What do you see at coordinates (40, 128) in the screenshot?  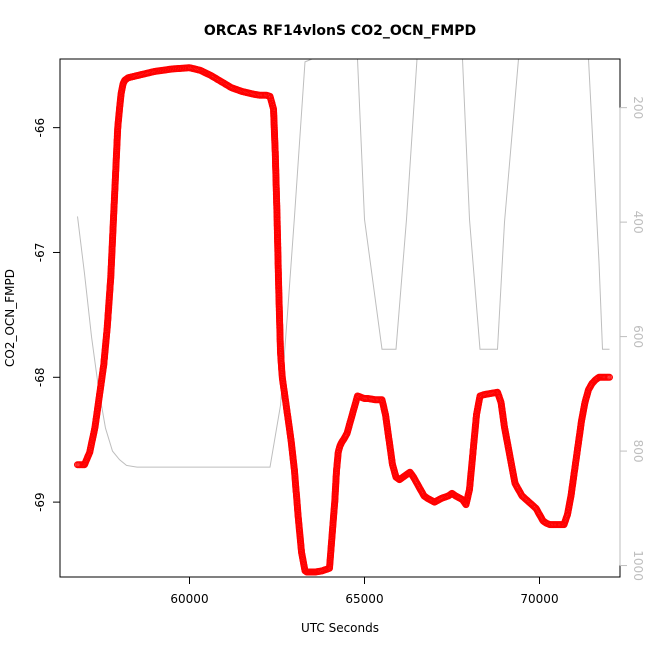 I see `y-tick-label: -66` at bounding box center [40, 128].